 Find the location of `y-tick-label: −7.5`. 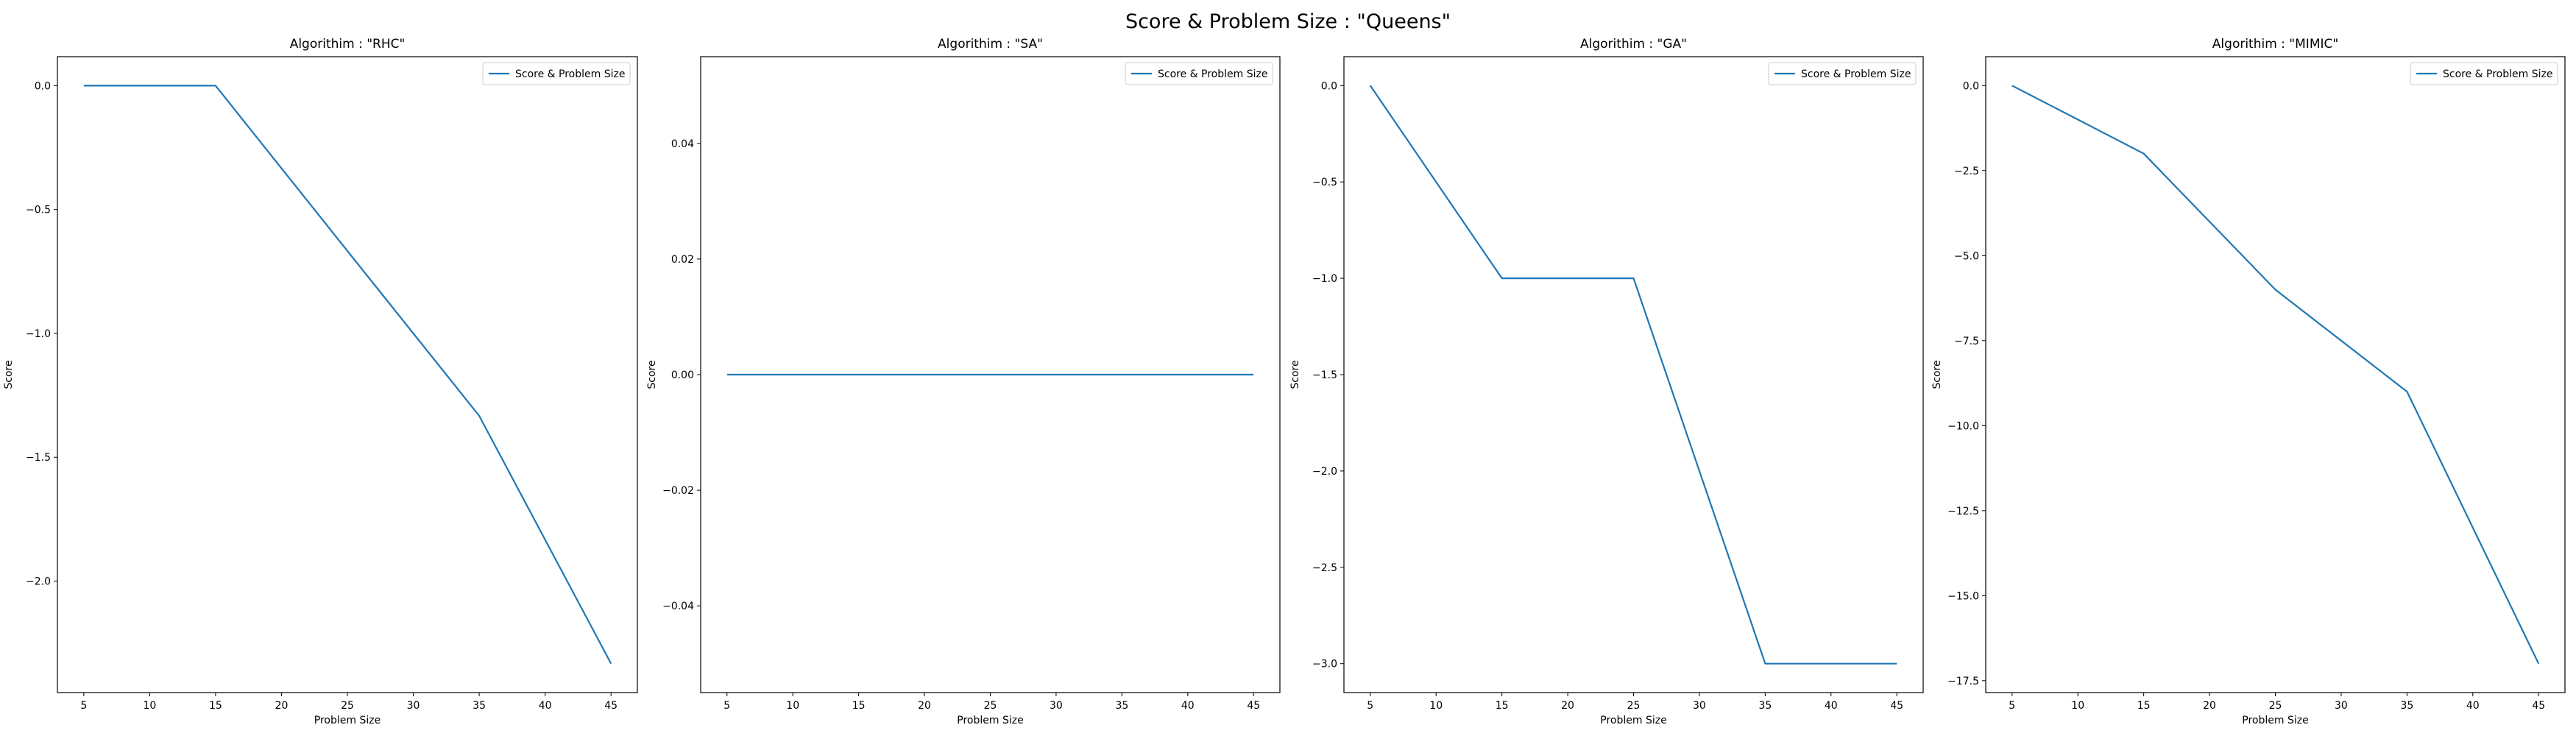

y-tick-label: −7.5 is located at coordinates (1966, 341).